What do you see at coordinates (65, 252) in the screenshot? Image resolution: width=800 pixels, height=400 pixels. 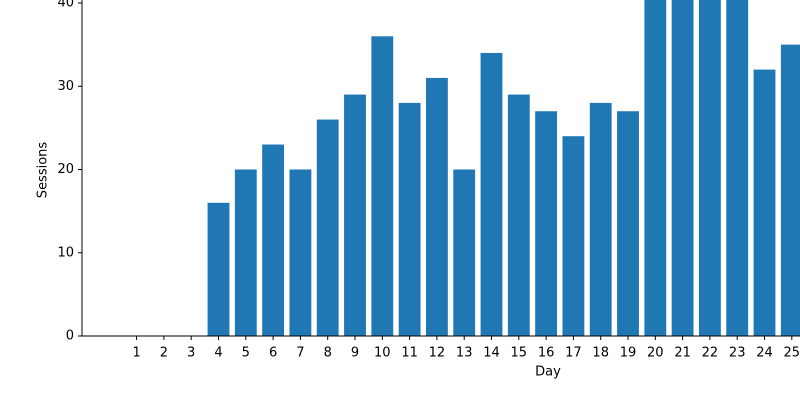 I see `y-tick-label: 10` at bounding box center [65, 252].